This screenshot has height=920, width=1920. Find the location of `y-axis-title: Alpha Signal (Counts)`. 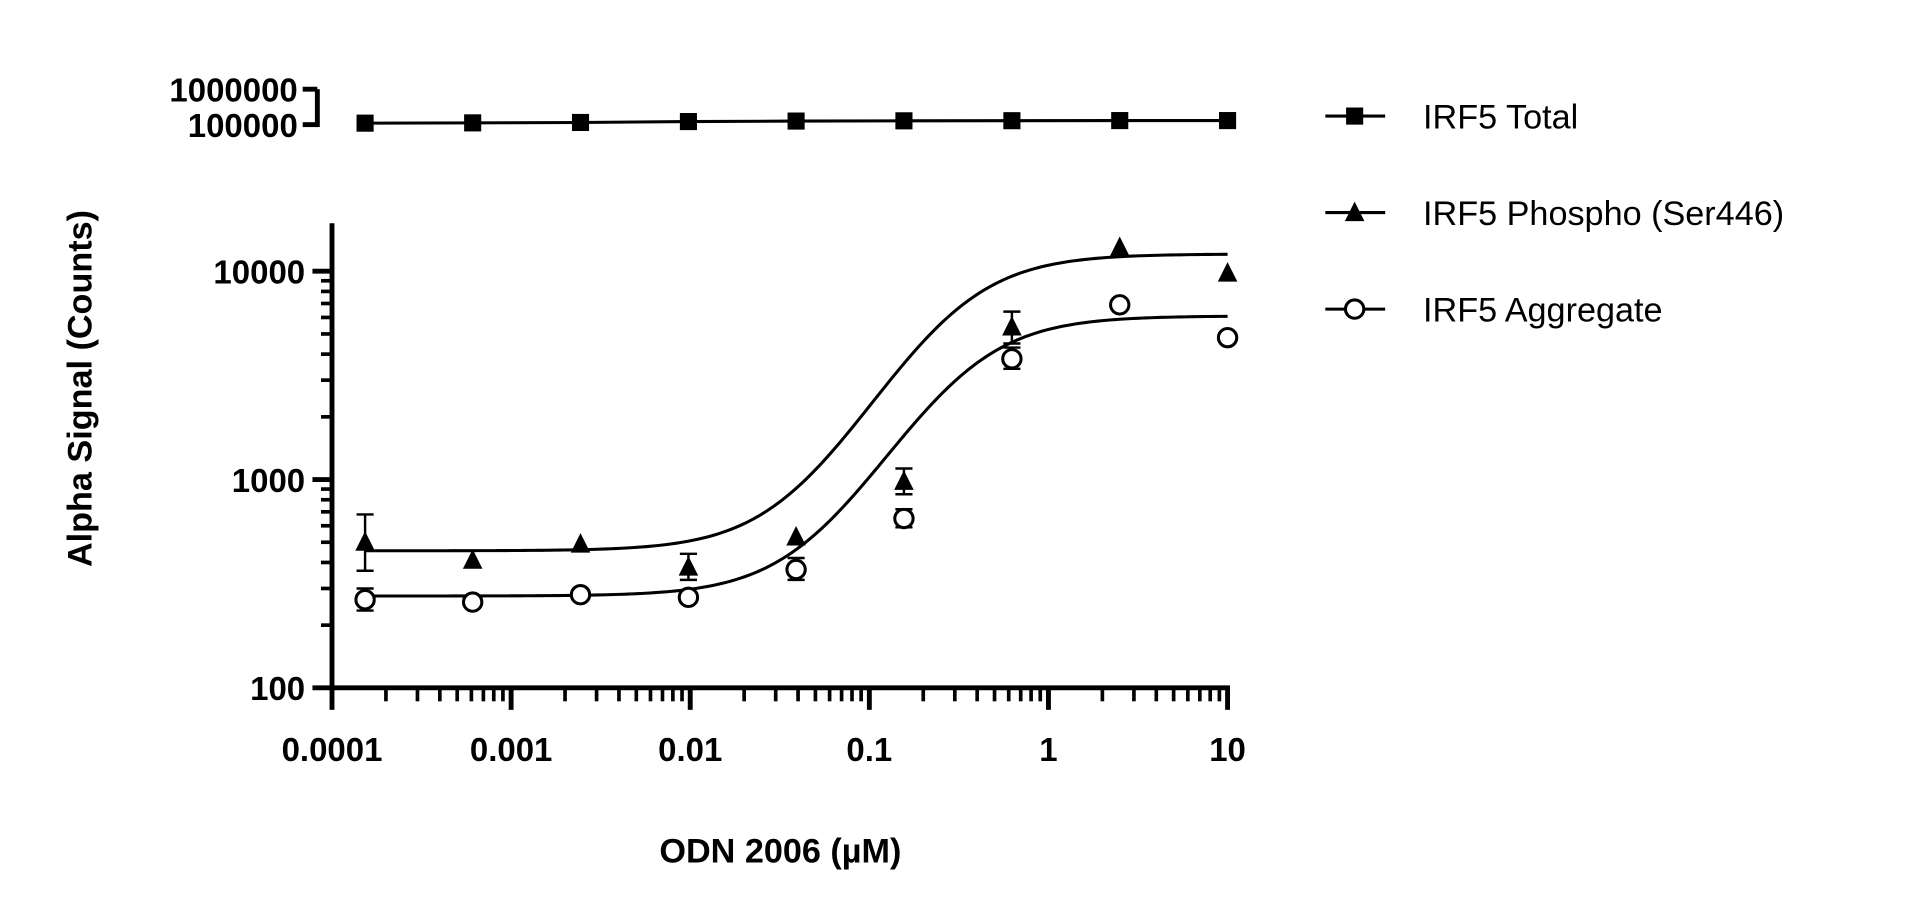

y-axis-title: Alpha Signal (Counts) is located at coordinates (80, 388).